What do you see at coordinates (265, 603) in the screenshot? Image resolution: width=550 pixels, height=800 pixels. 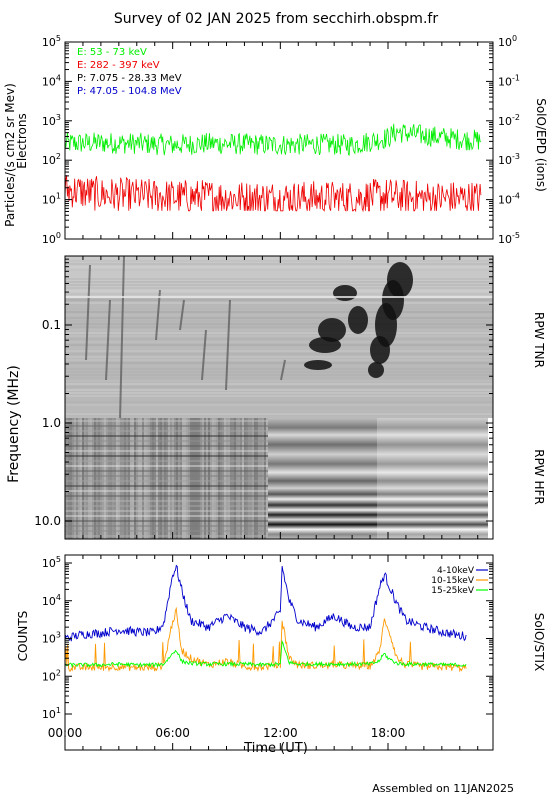 I see `stix-4-10kev` at bounding box center [265, 603].